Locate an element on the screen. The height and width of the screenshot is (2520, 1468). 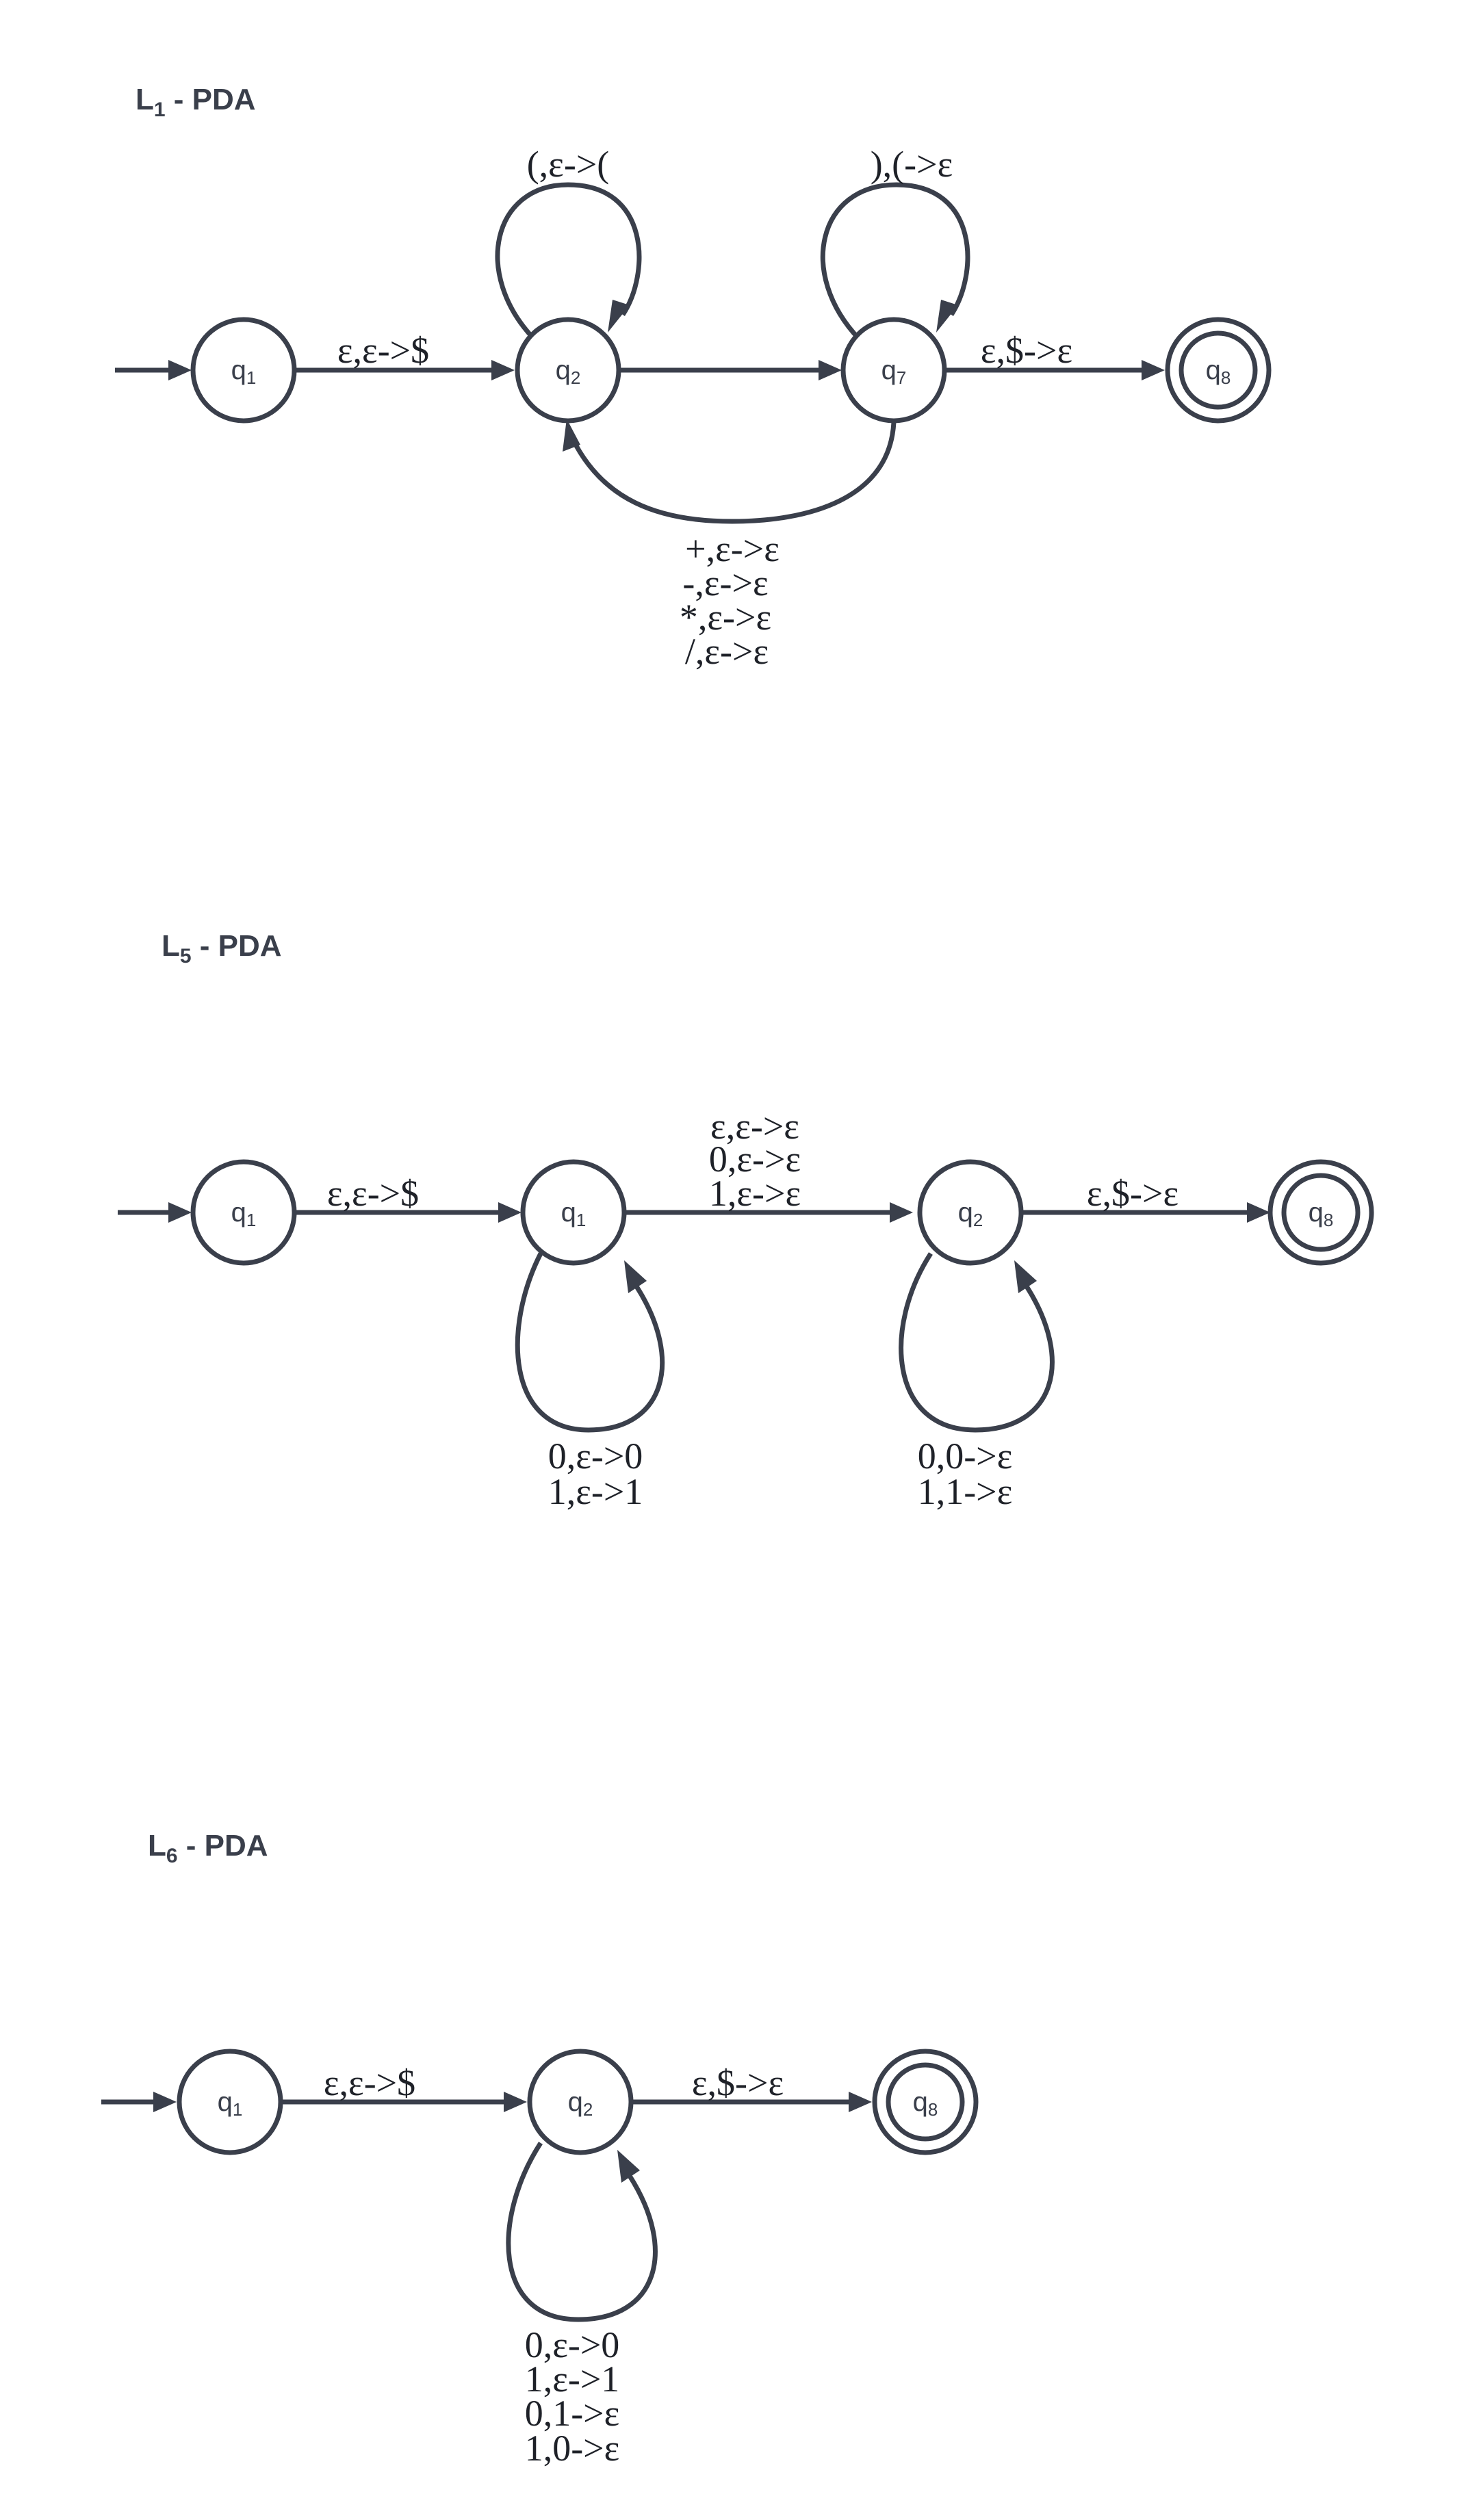
self-loop-q2-label-2: 1,ε->1 is located at coordinates (572, 2379).